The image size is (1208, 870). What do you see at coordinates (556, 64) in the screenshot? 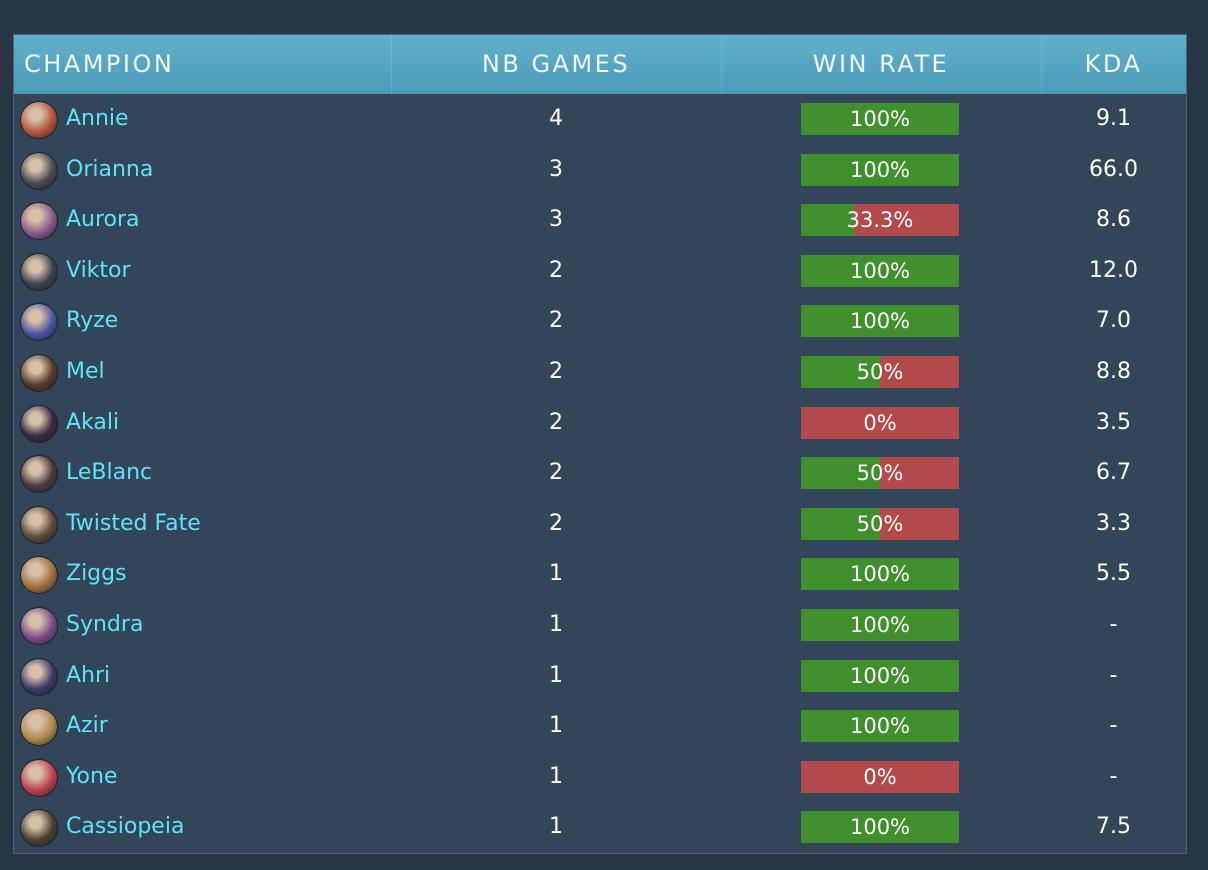
I see `header-cell: NB GAMES` at bounding box center [556, 64].